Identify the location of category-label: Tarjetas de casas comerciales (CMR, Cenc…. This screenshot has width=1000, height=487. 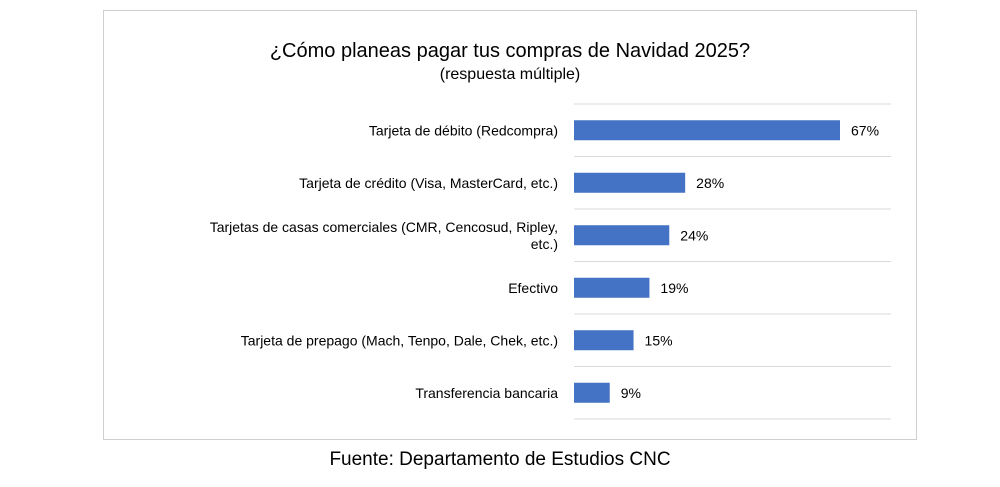
(384, 235).